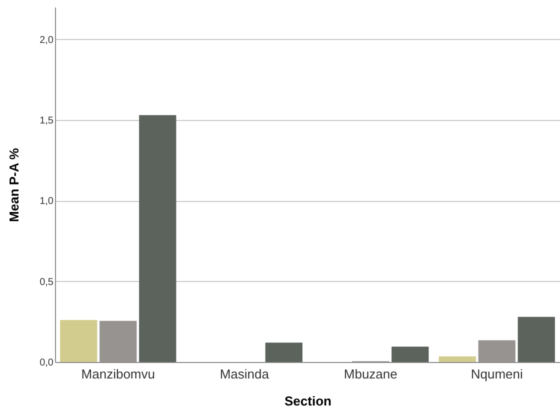 This screenshot has width=560, height=414. What do you see at coordinates (245, 374) in the screenshot?
I see `x-tick-label: Masinda` at bounding box center [245, 374].